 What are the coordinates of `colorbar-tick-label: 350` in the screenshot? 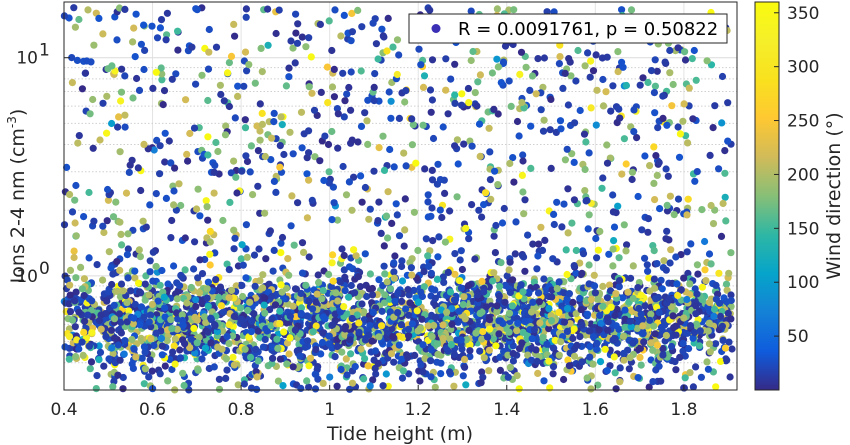 It's located at (803, 14).